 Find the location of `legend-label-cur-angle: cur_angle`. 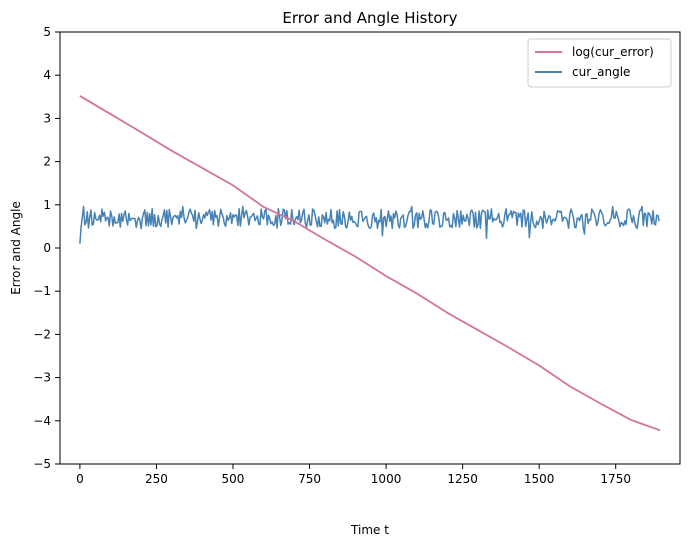

legend-label-cur-angle: cur_angle is located at coordinates (601, 72).